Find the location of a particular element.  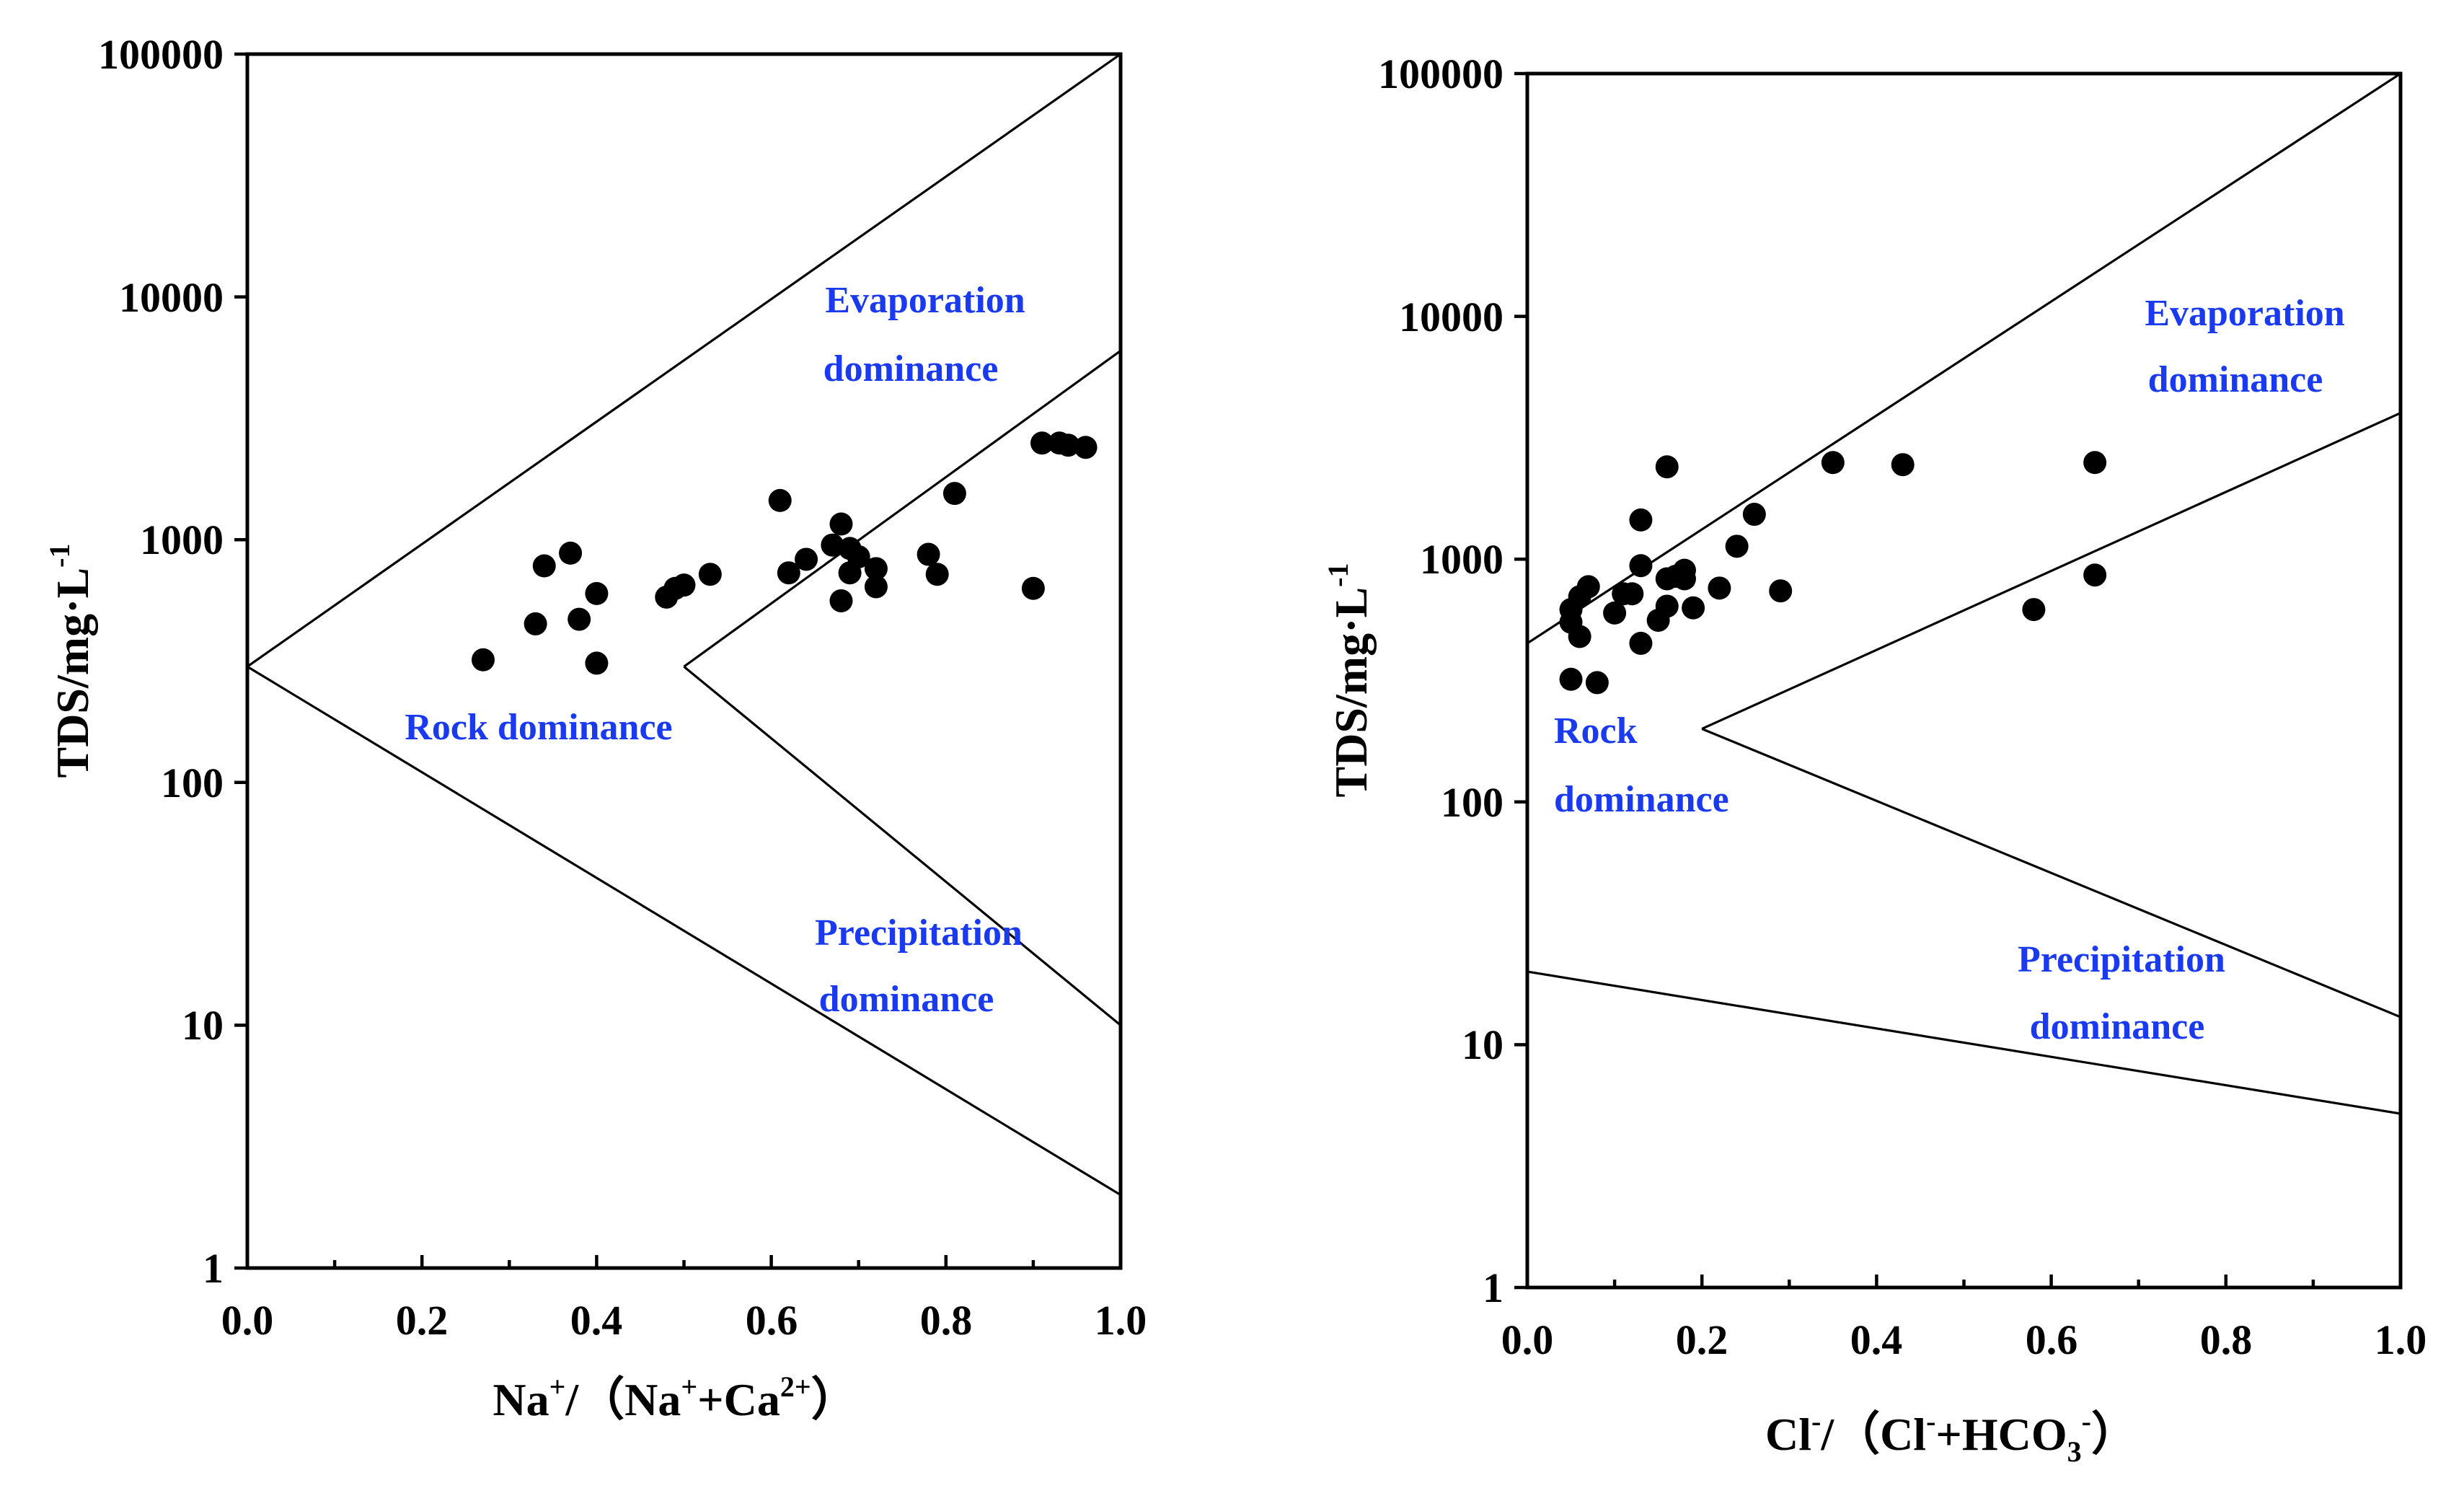

rock-label-line2: dominance is located at coordinates (1641, 799).